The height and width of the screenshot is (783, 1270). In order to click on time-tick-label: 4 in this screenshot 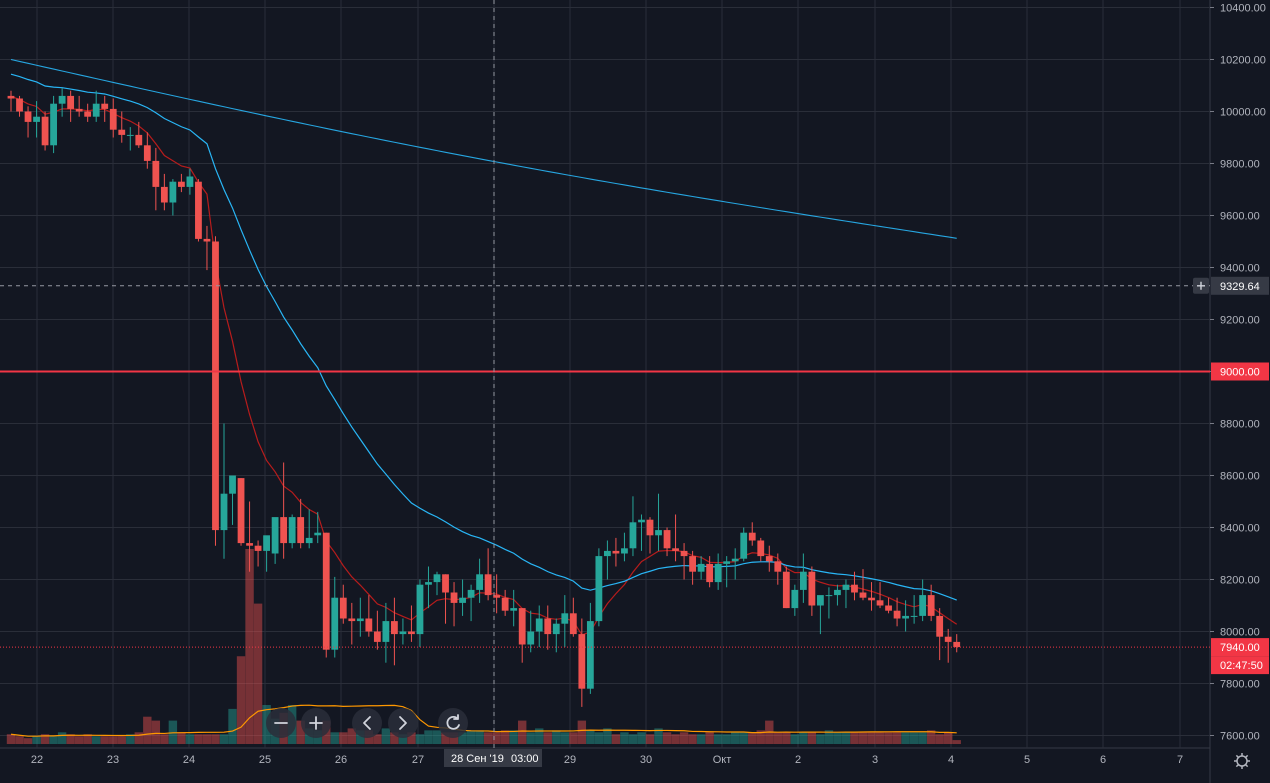, I will do `click(951, 760)`.